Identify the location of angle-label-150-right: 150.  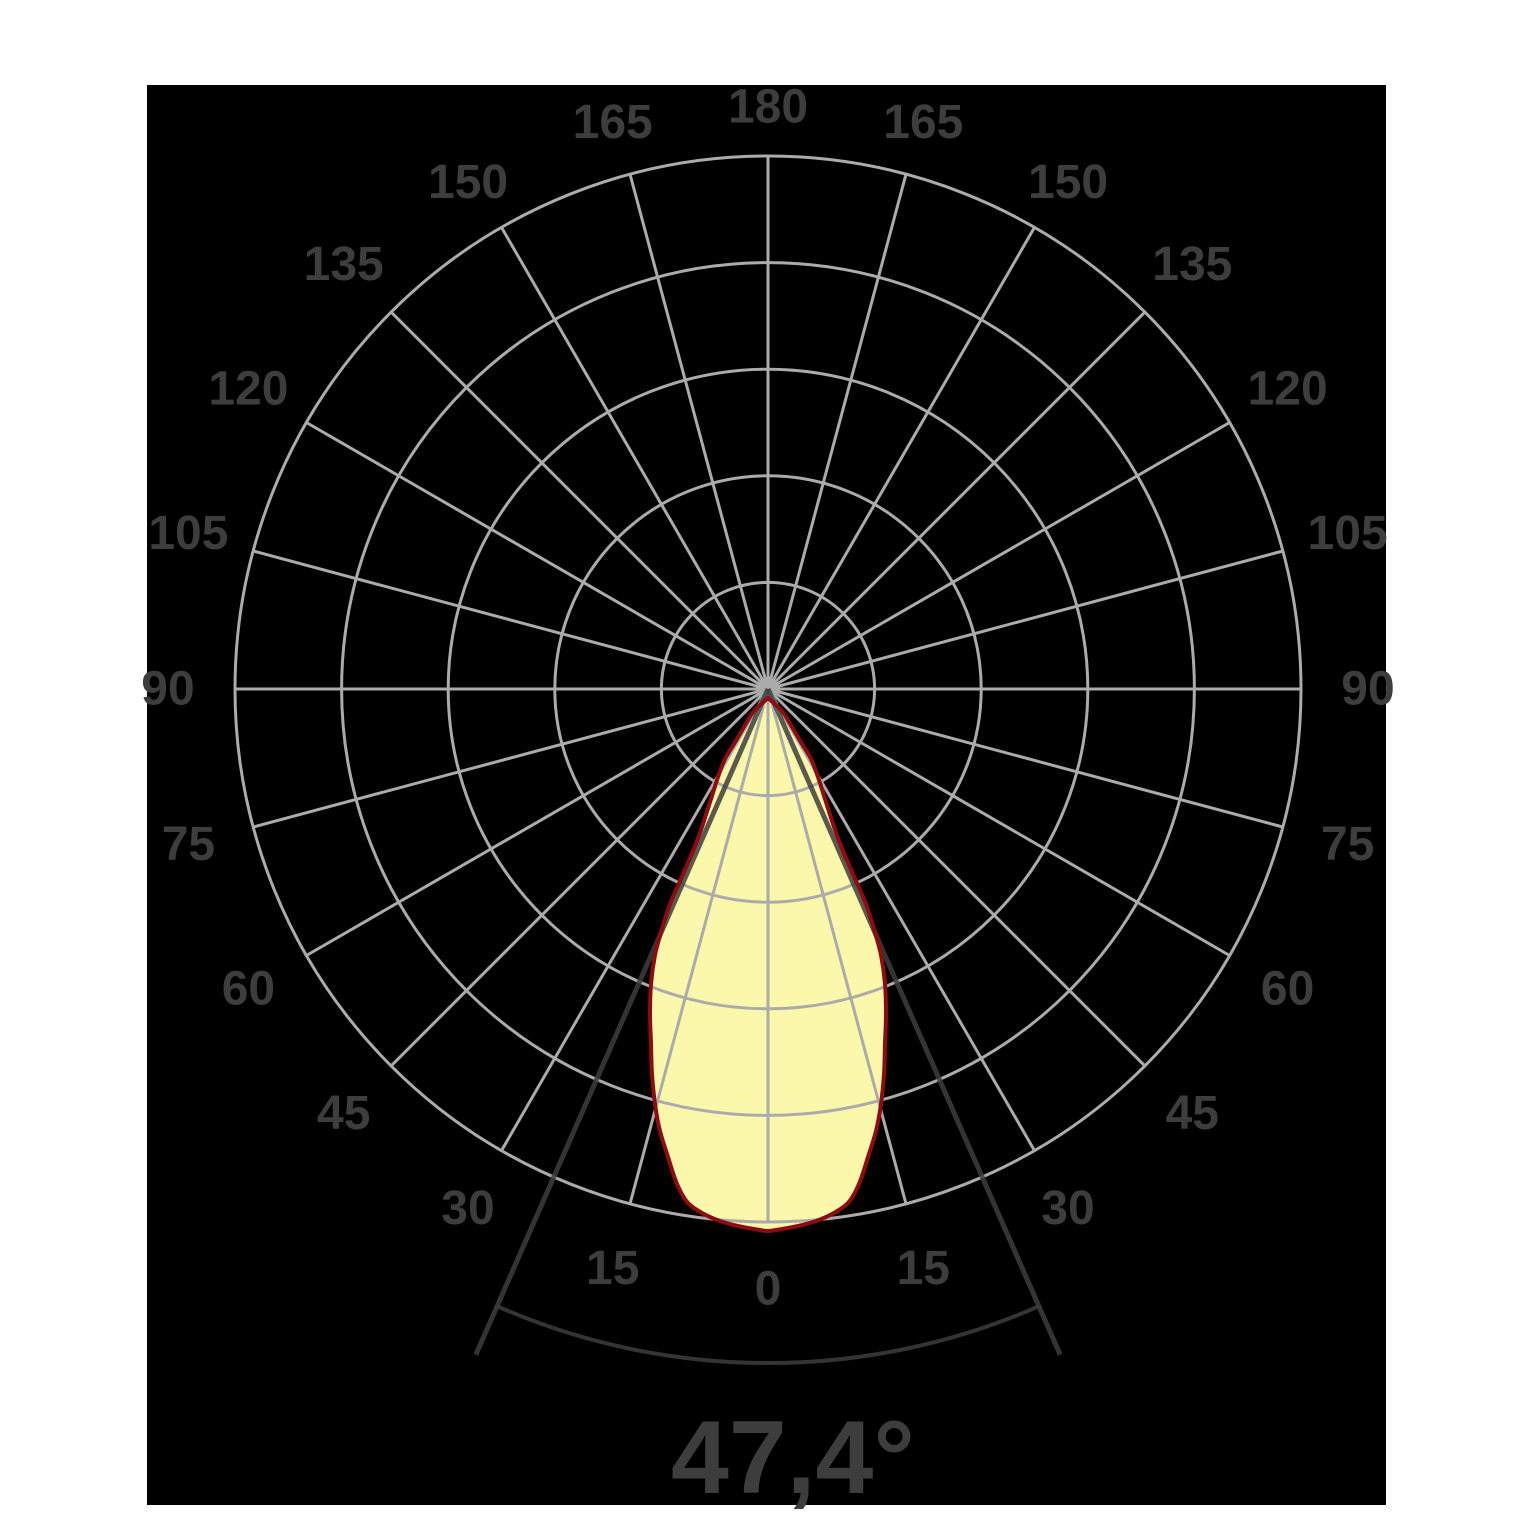
(1068, 182).